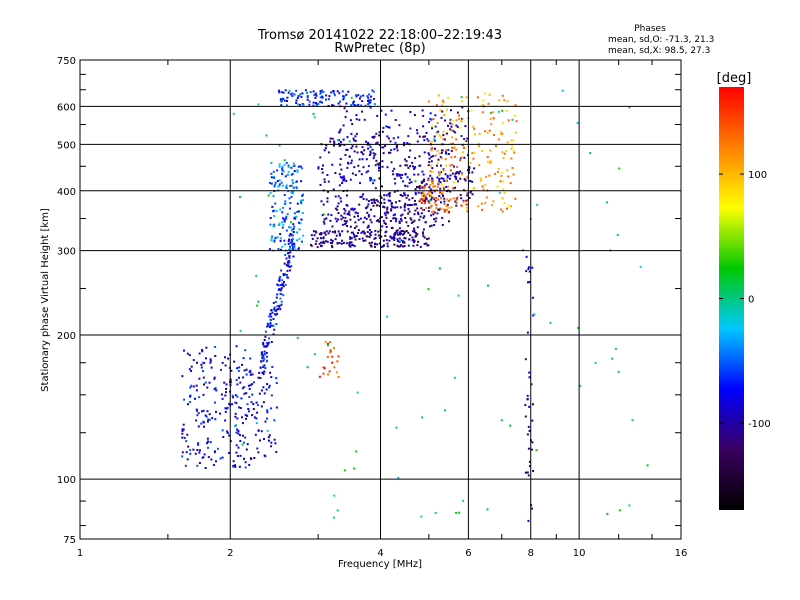  What do you see at coordinates (379, 35) in the screenshot?
I see `chart-title: Tromsø 20141022 22:18:00–22:19:43` at bounding box center [379, 35].